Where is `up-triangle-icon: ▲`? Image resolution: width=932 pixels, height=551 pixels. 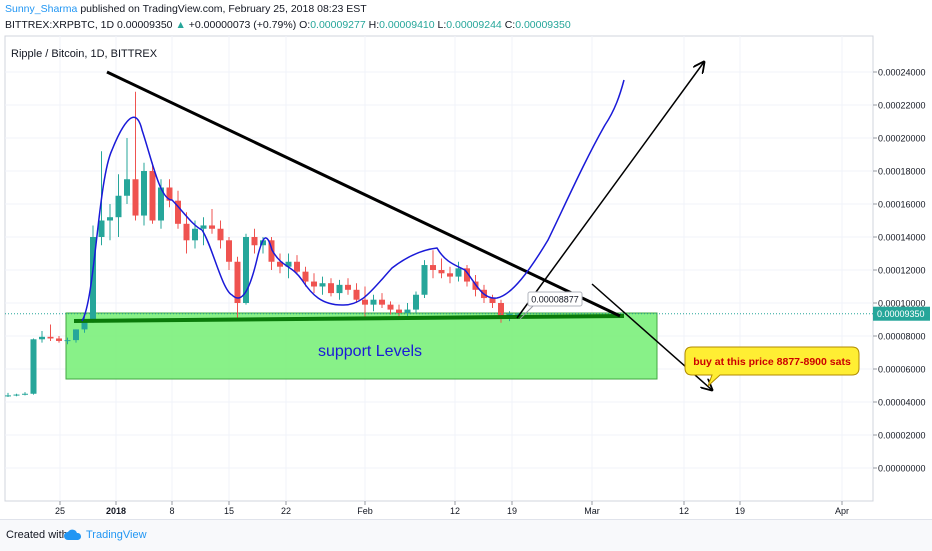
up-triangle-icon: ▲ is located at coordinates (180, 25).